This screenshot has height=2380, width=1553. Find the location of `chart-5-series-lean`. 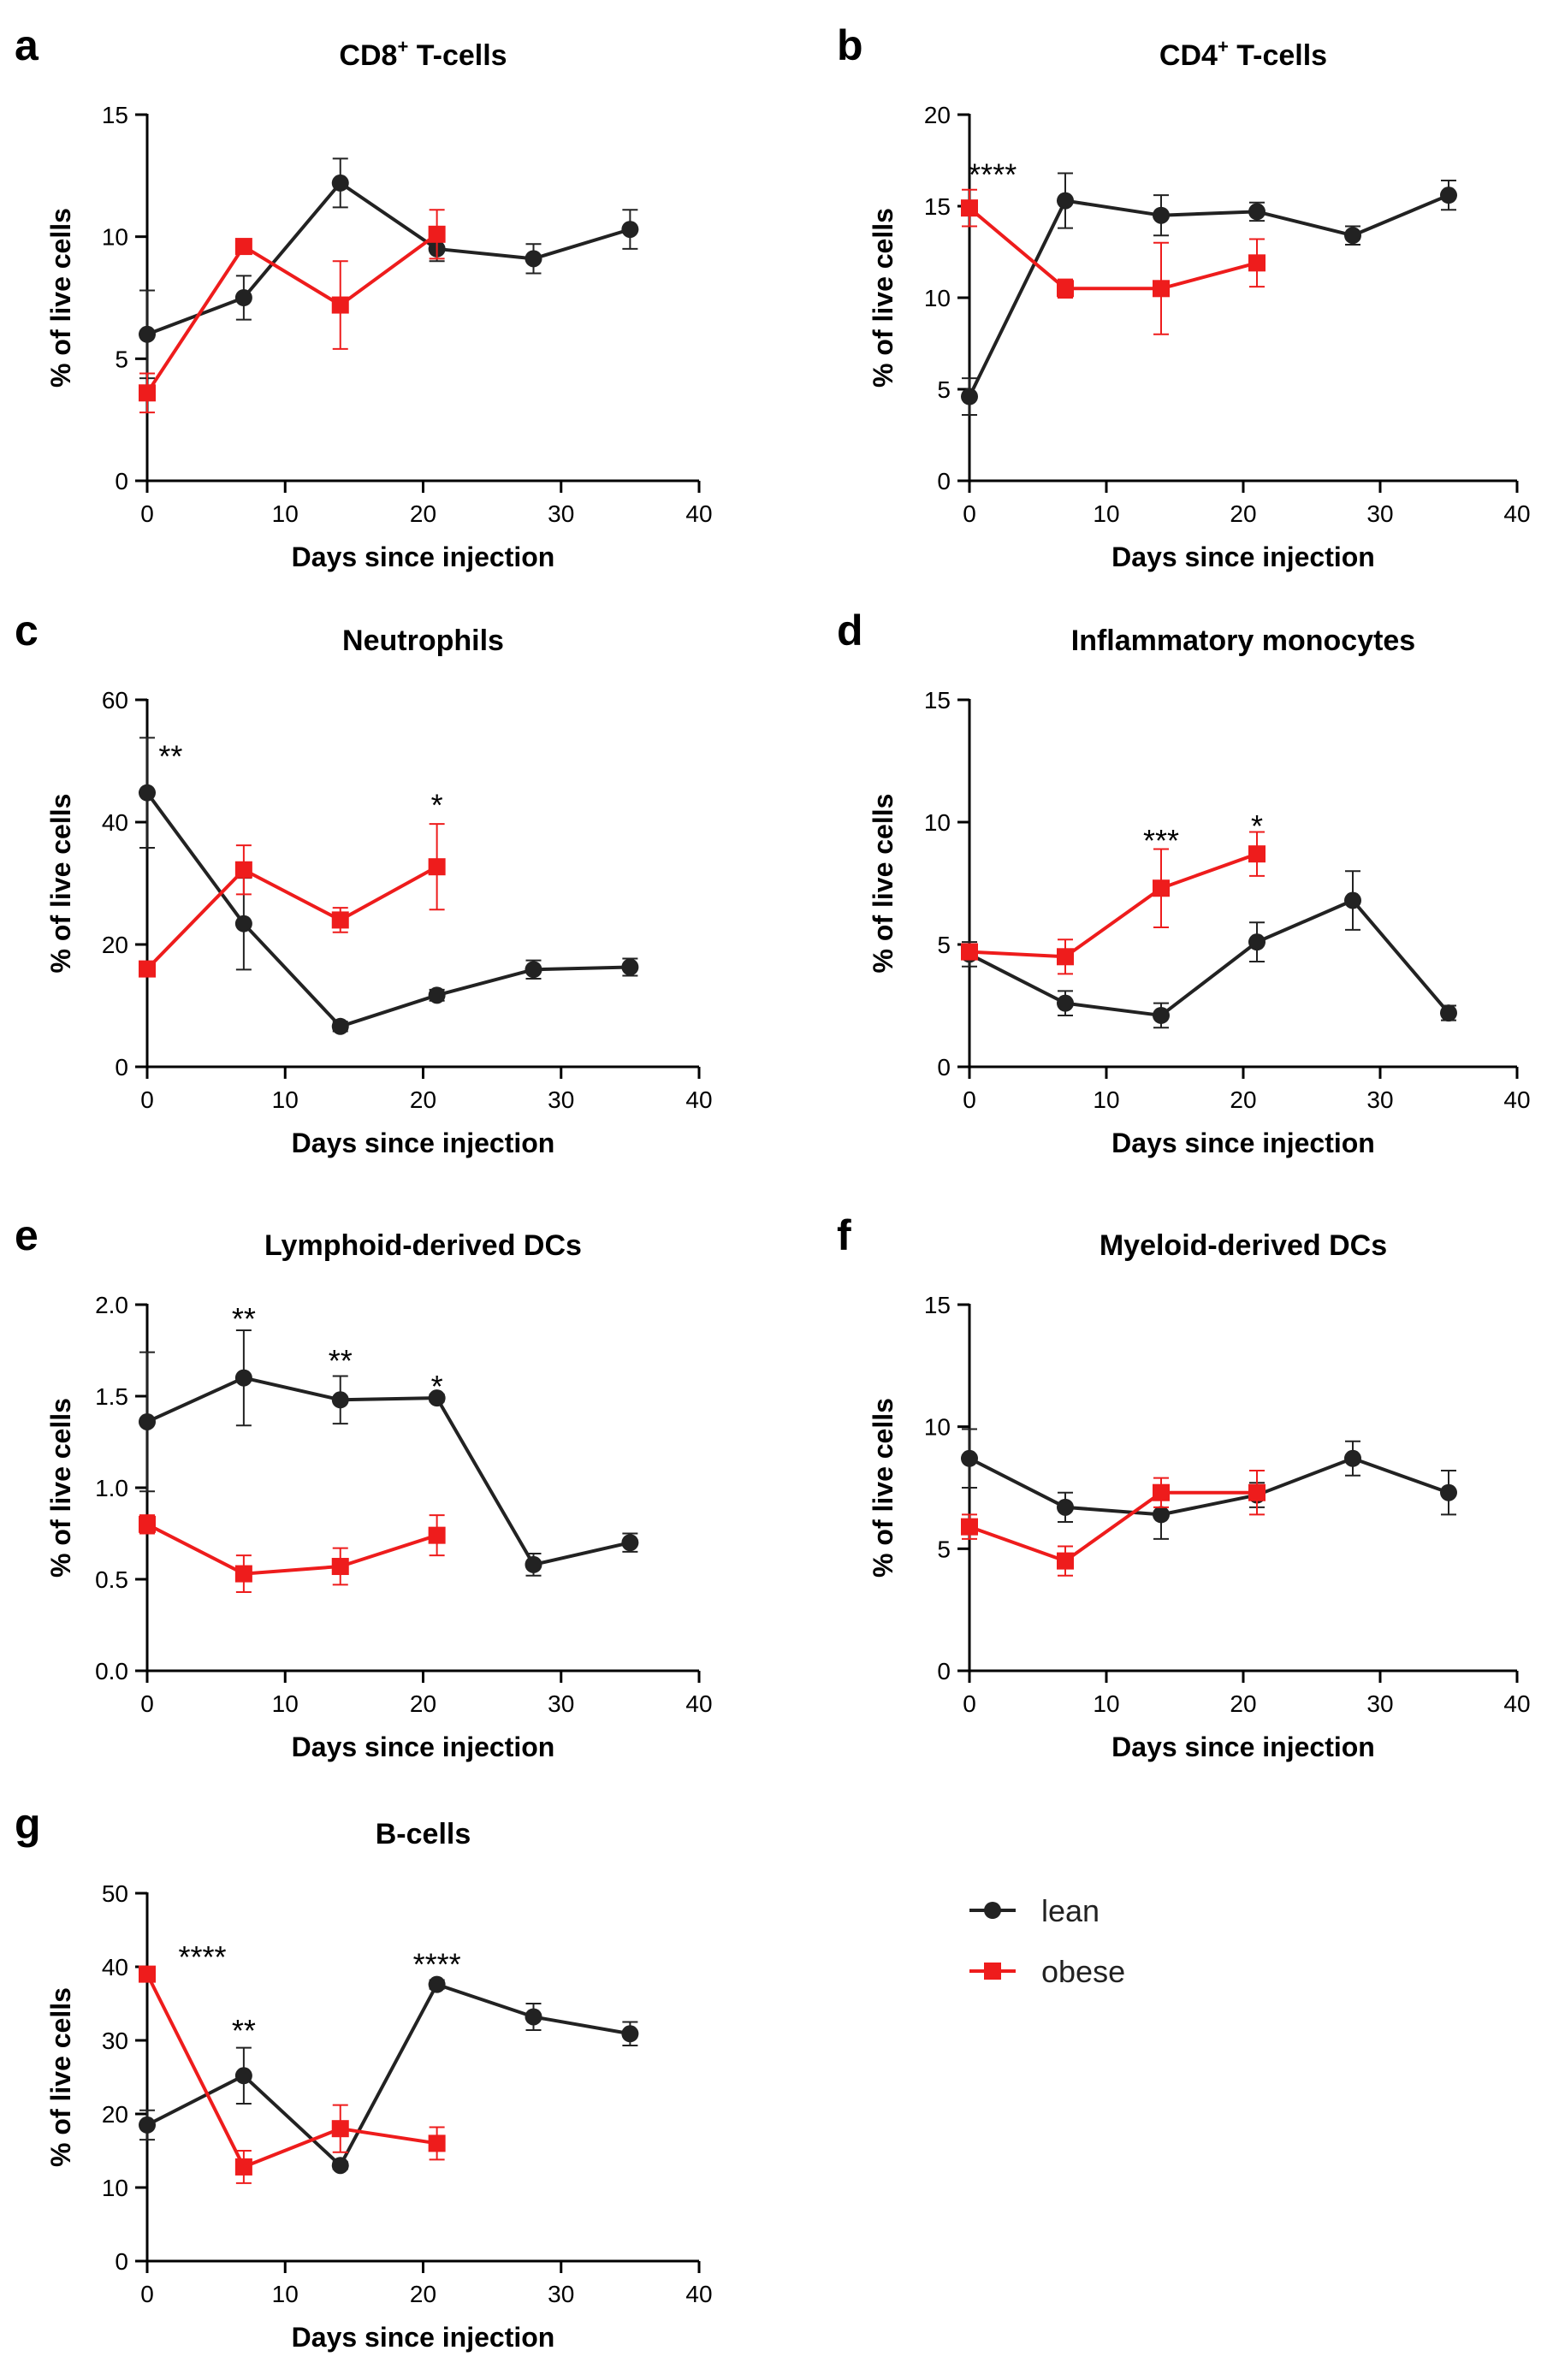

chart-5-series-lean is located at coordinates (1209, 1484).